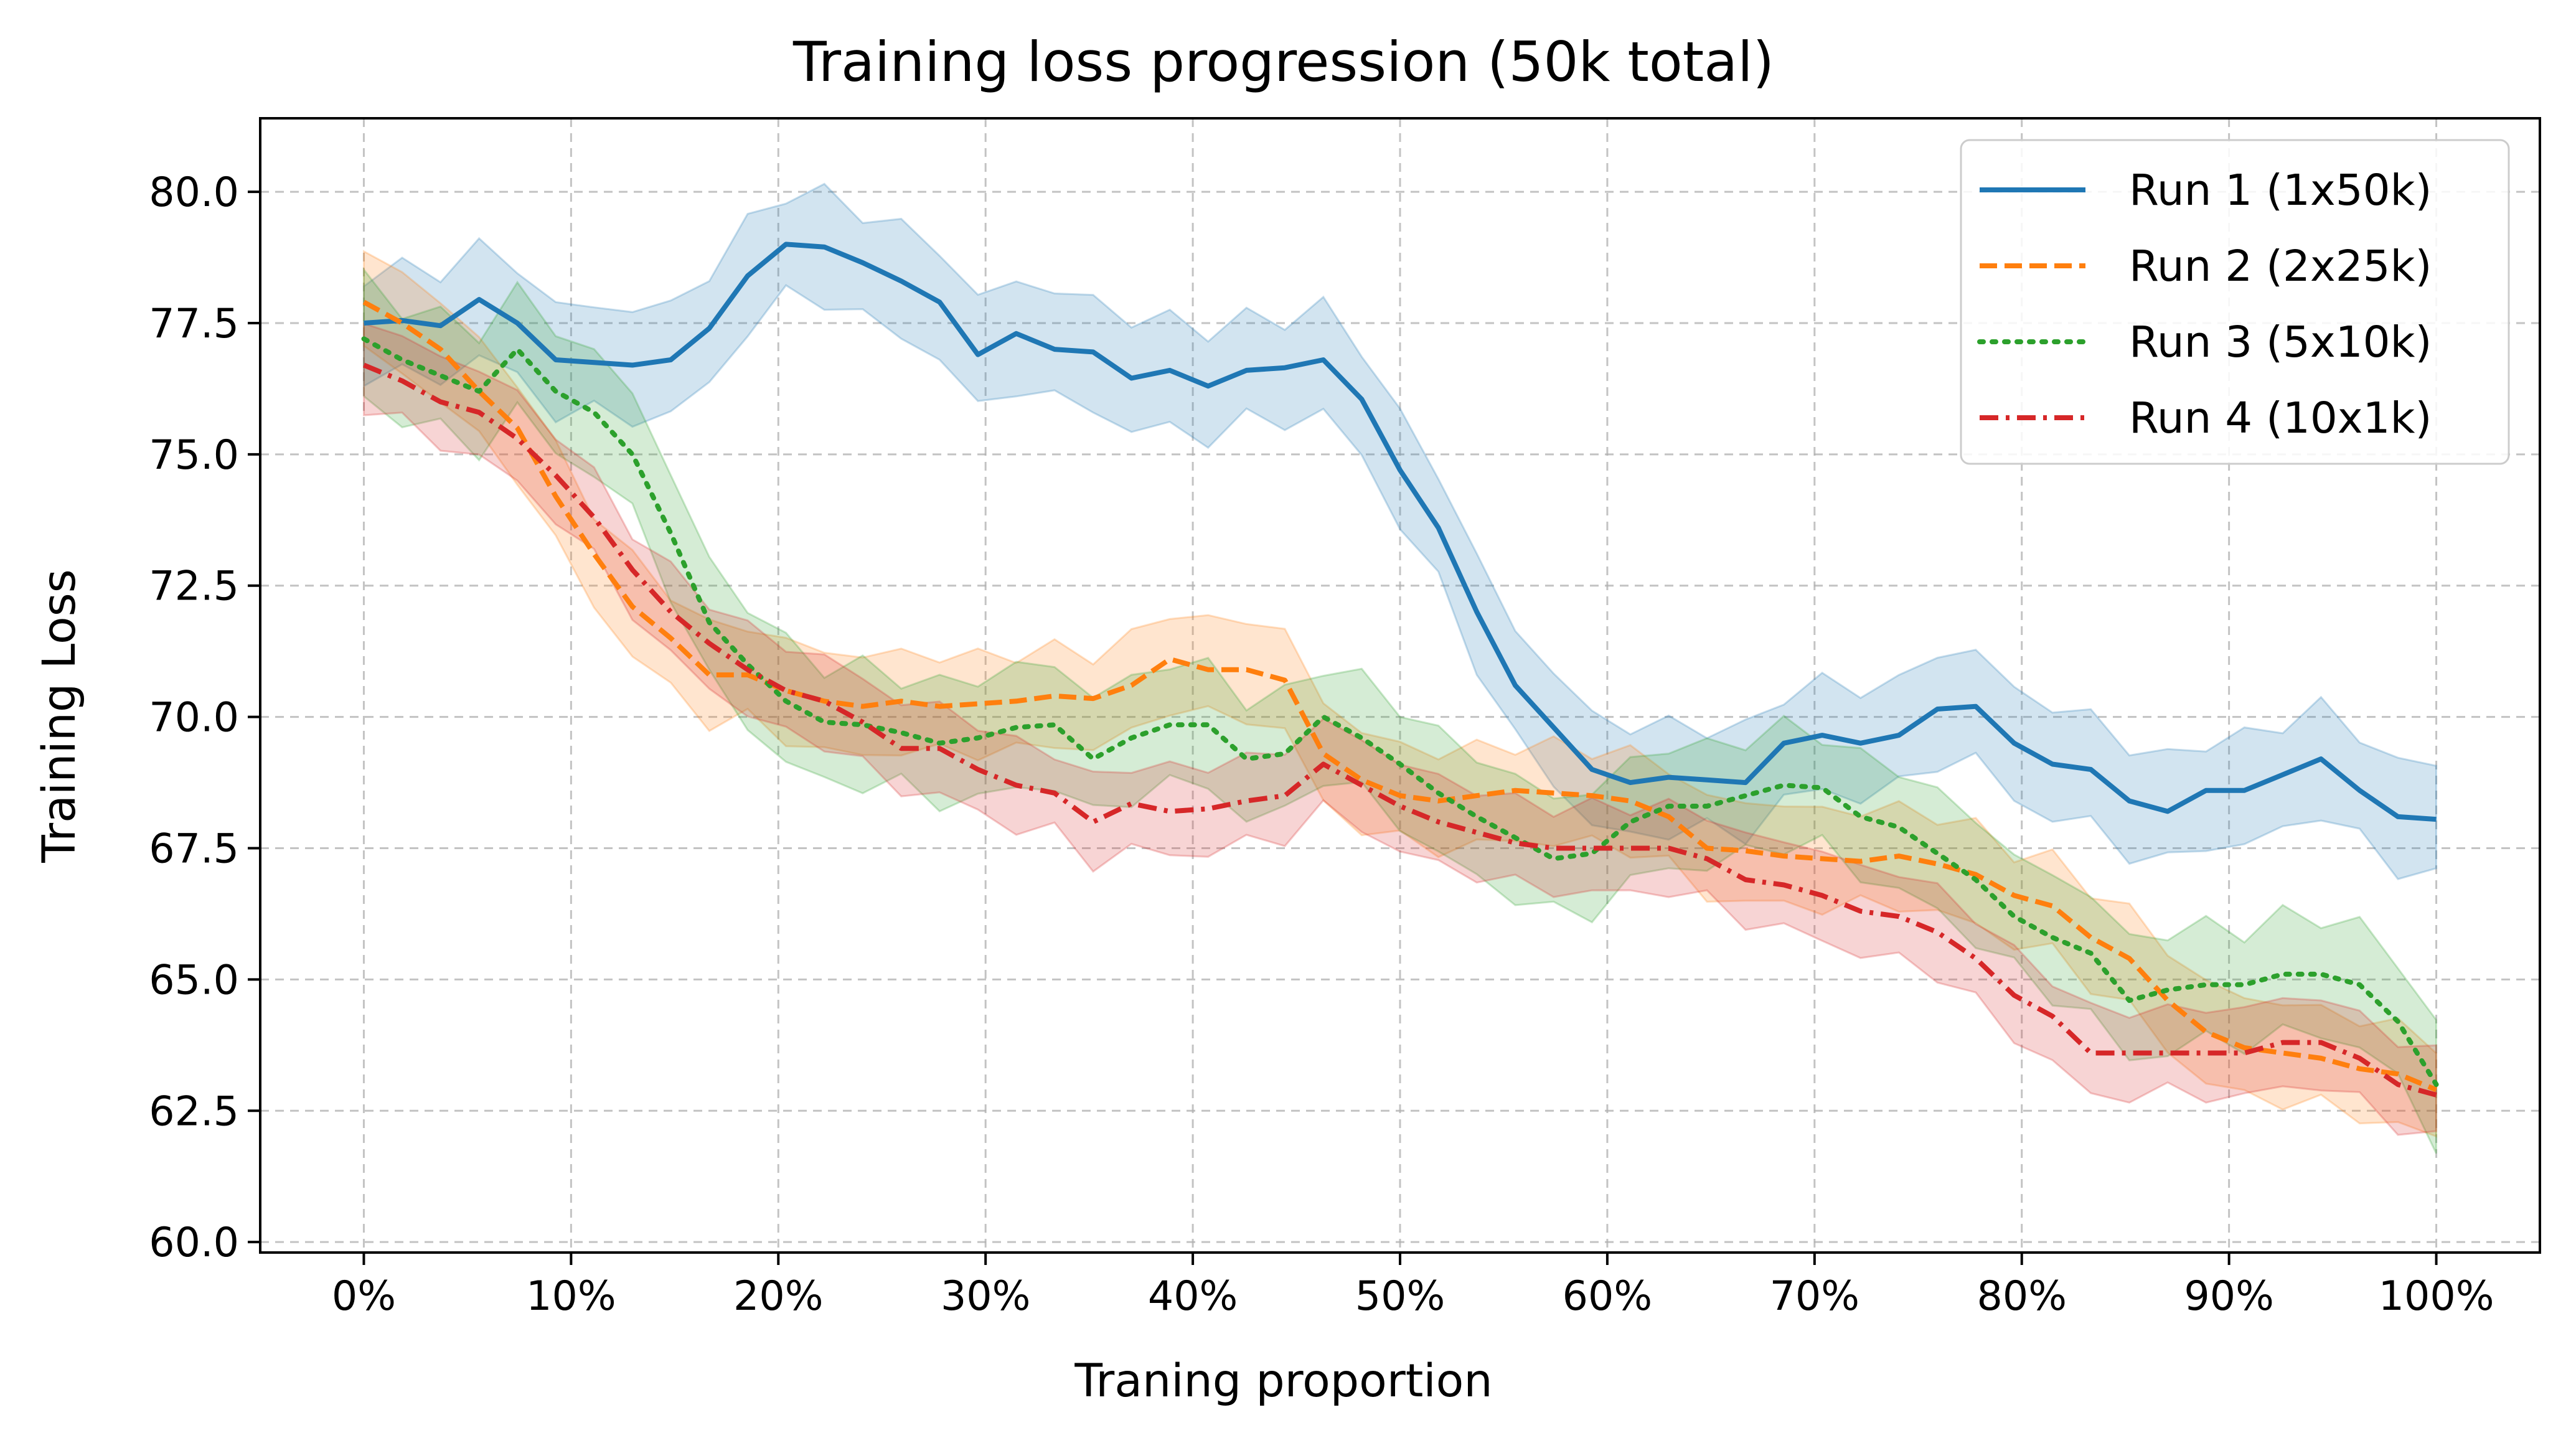  I want to click on legend-box, so click(2235, 302).